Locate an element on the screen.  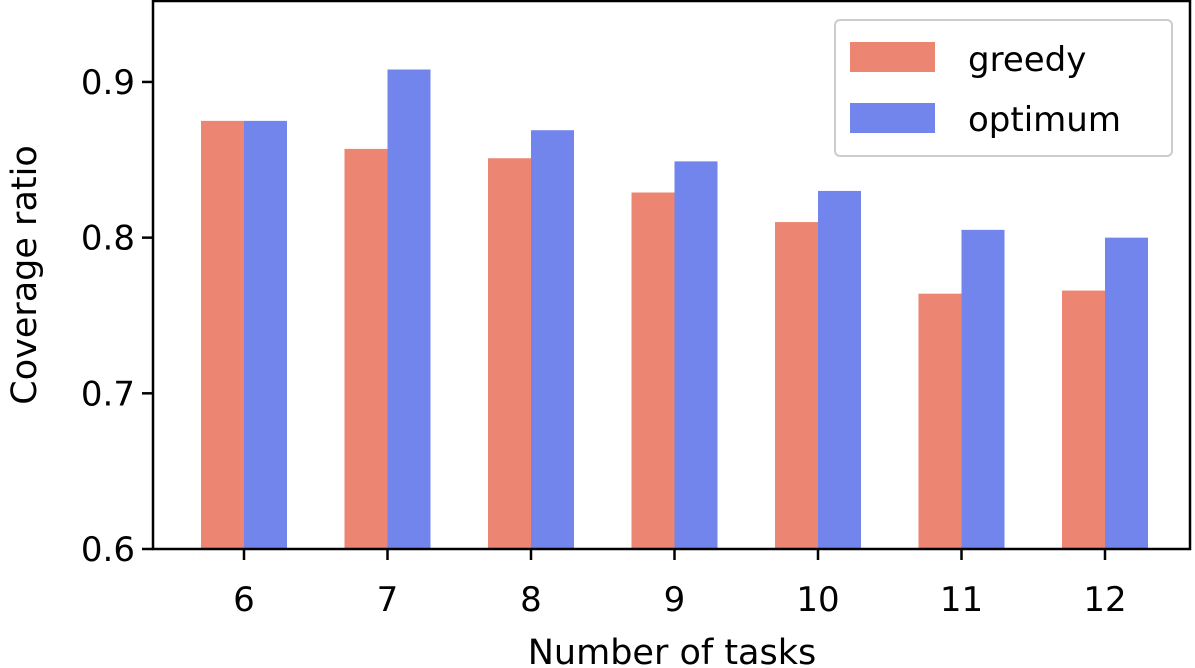
y-tick-label: 0.6 is located at coordinates (108, 550).